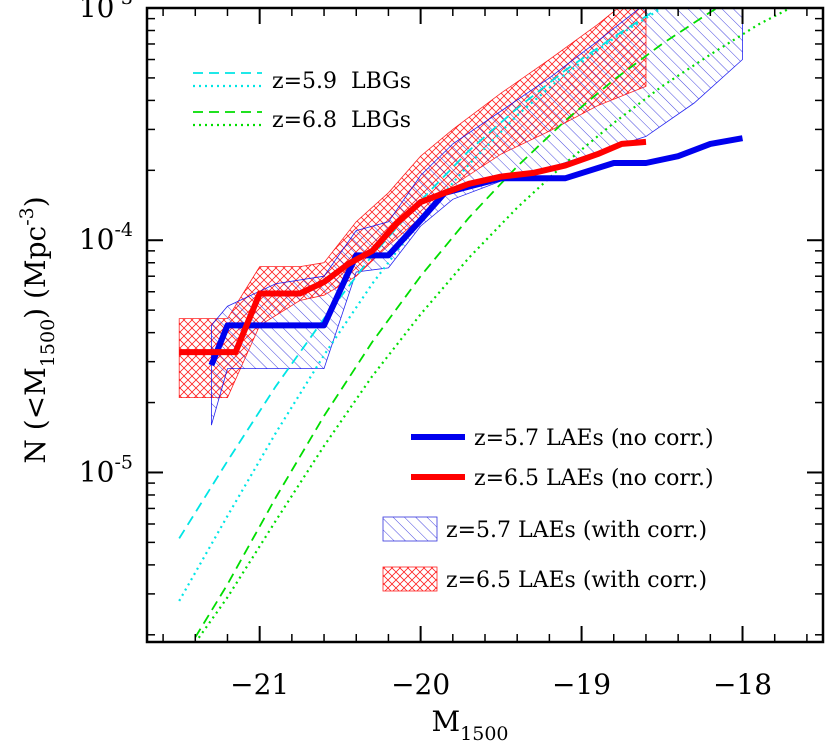 The height and width of the screenshot is (747, 830). What do you see at coordinates (469, 725) in the screenshot?
I see `x-axis-label: M1500` at bounding box center [469, 725].